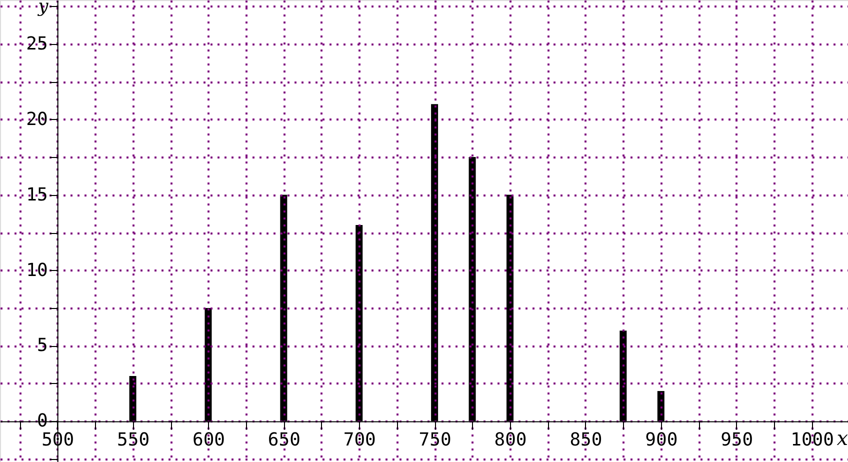 The image size is (848, 462). Describe the element at coordinates (284, 440) in the screenshot. I see `x-tick-label: 650` at that location.